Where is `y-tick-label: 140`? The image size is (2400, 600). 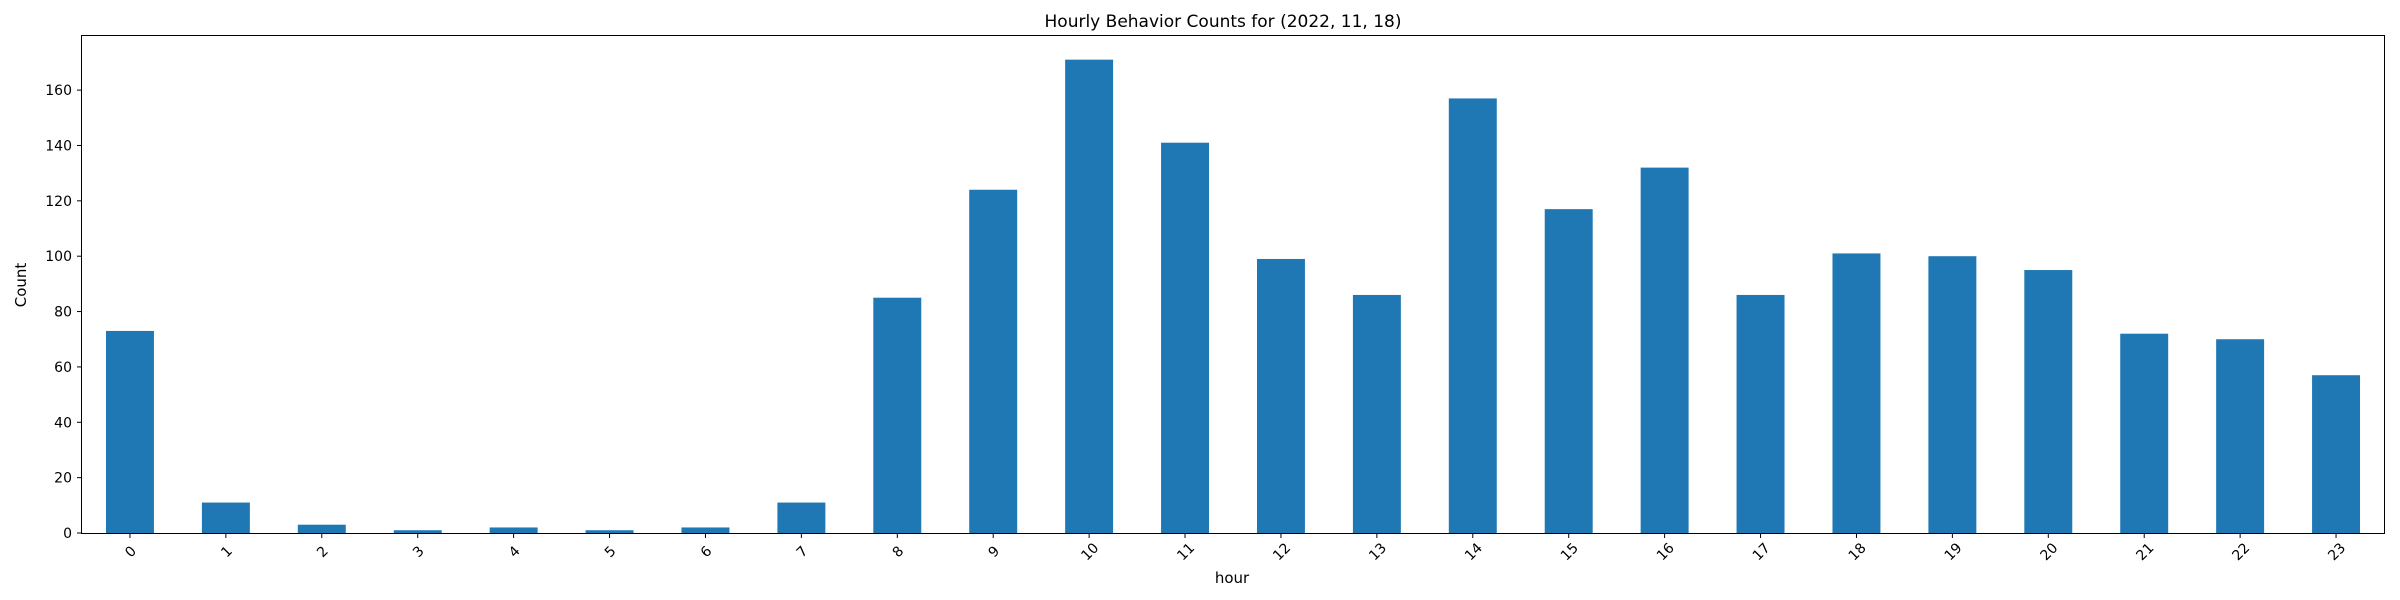 y-tick-label: 140 is located at coordinates (58, 146).